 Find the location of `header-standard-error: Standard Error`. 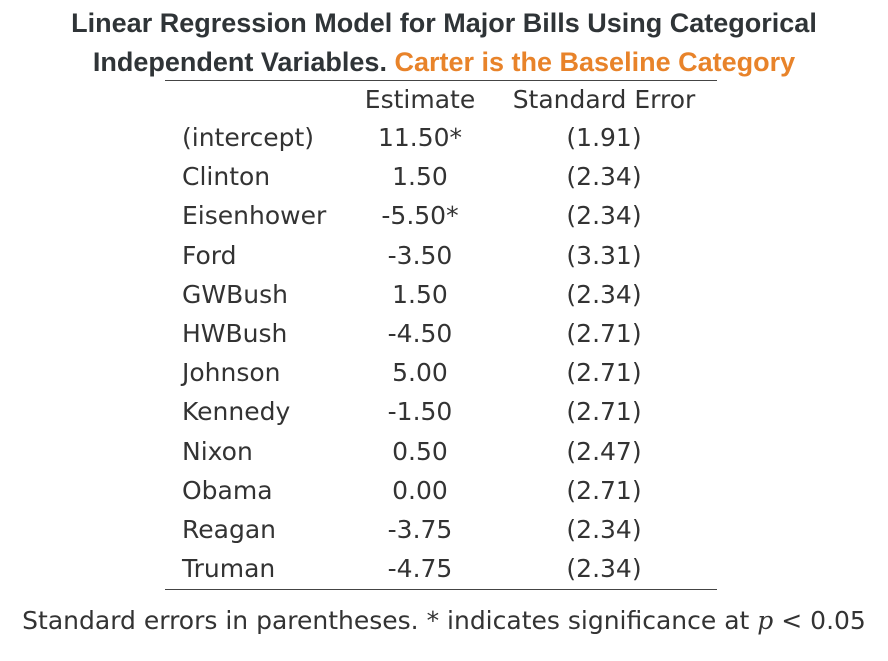

header-standard-error: Standard Error is located at coordinates (604, 99).